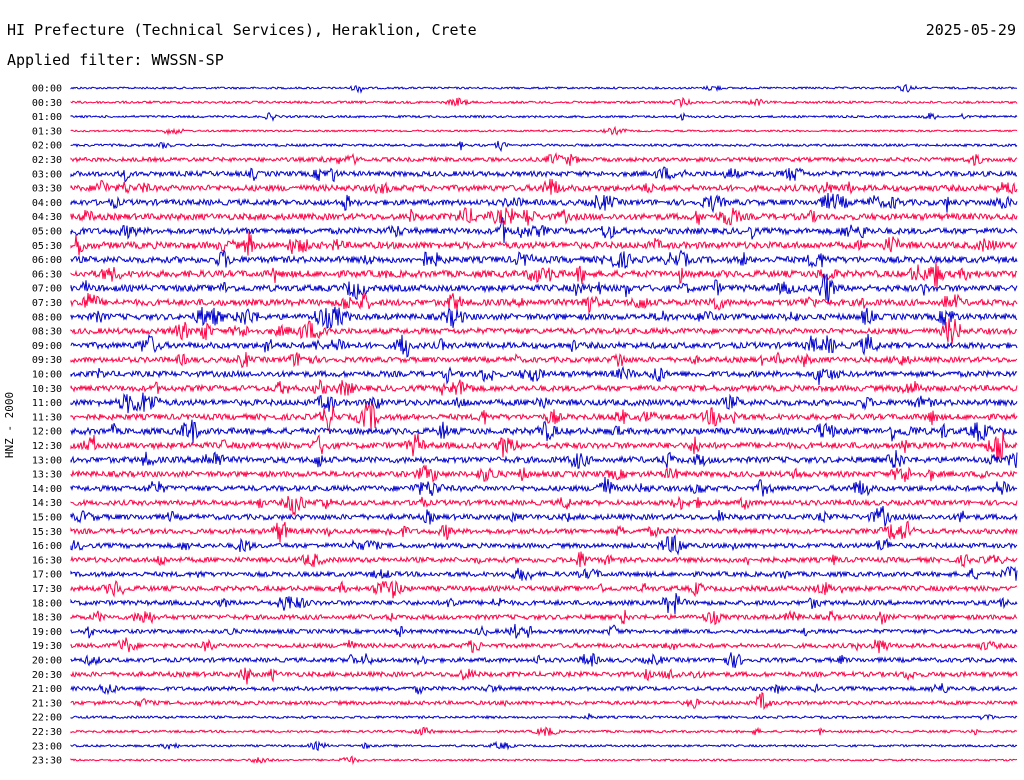 This screenshot has width=1024, height=780. I want to click on time-label: 09:00, so click(47, 346).